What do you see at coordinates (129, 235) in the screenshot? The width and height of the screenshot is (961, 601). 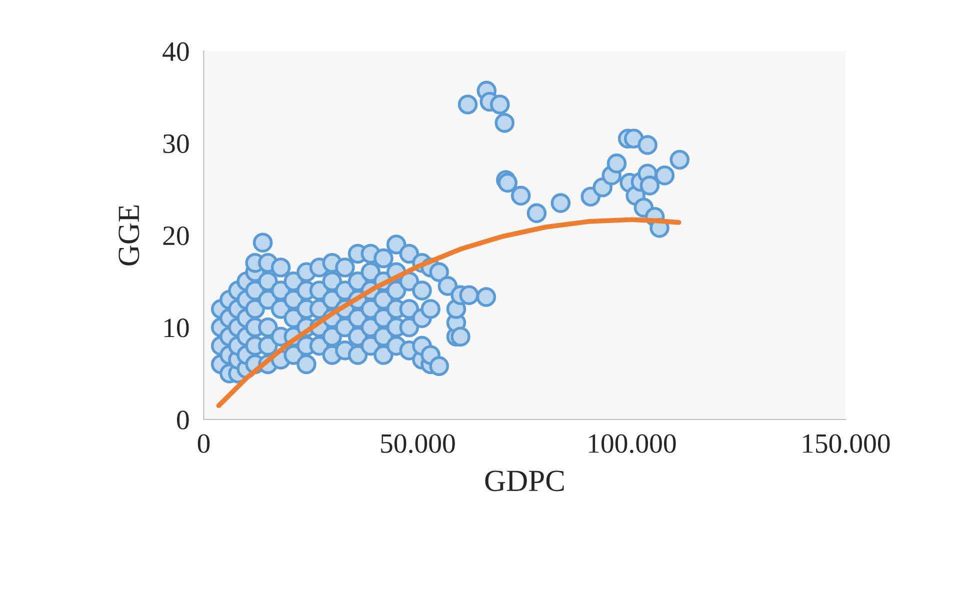 I see `y-axis-title: GGE` at bounding box center [129, 235].